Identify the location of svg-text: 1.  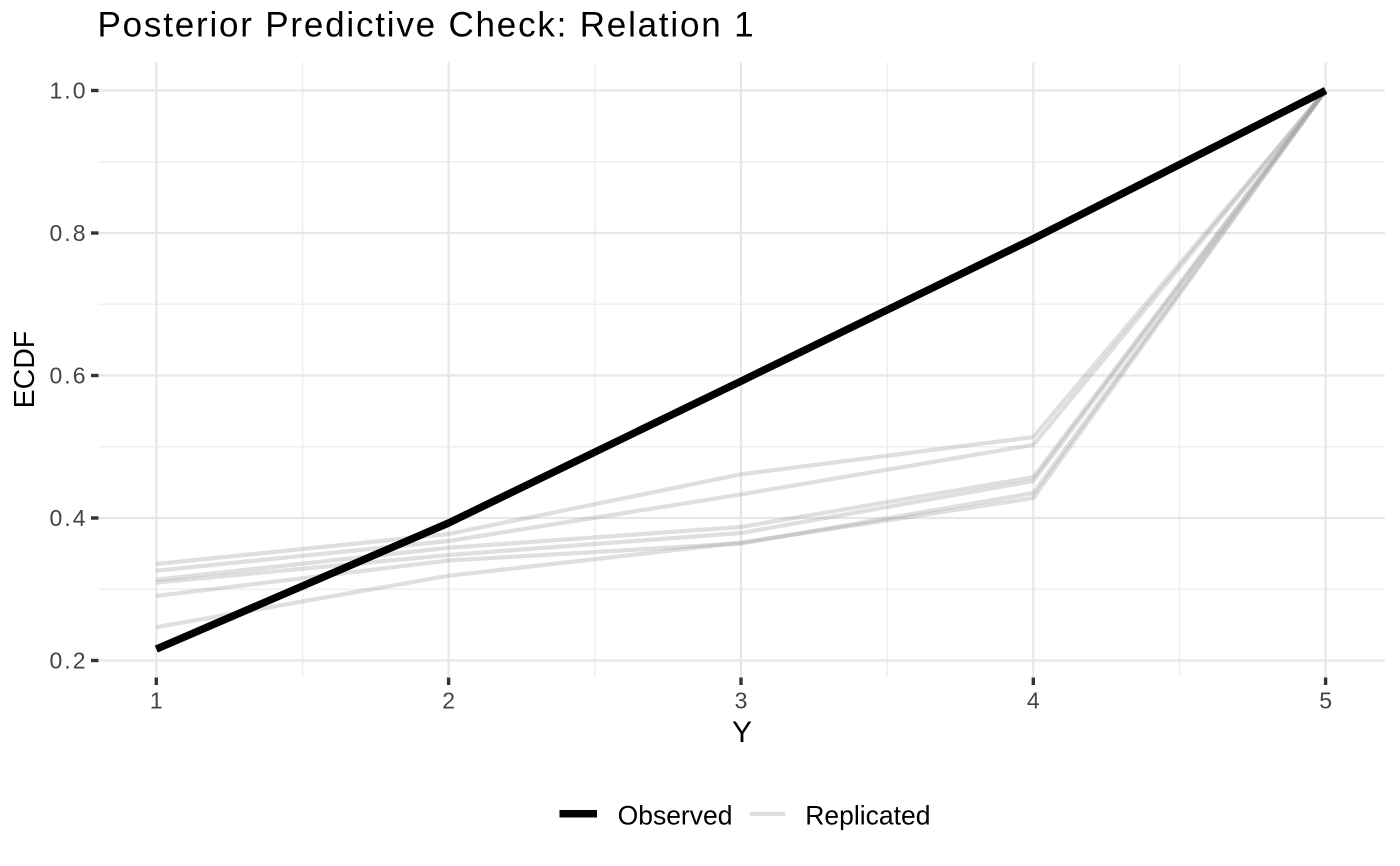
(156, 701).